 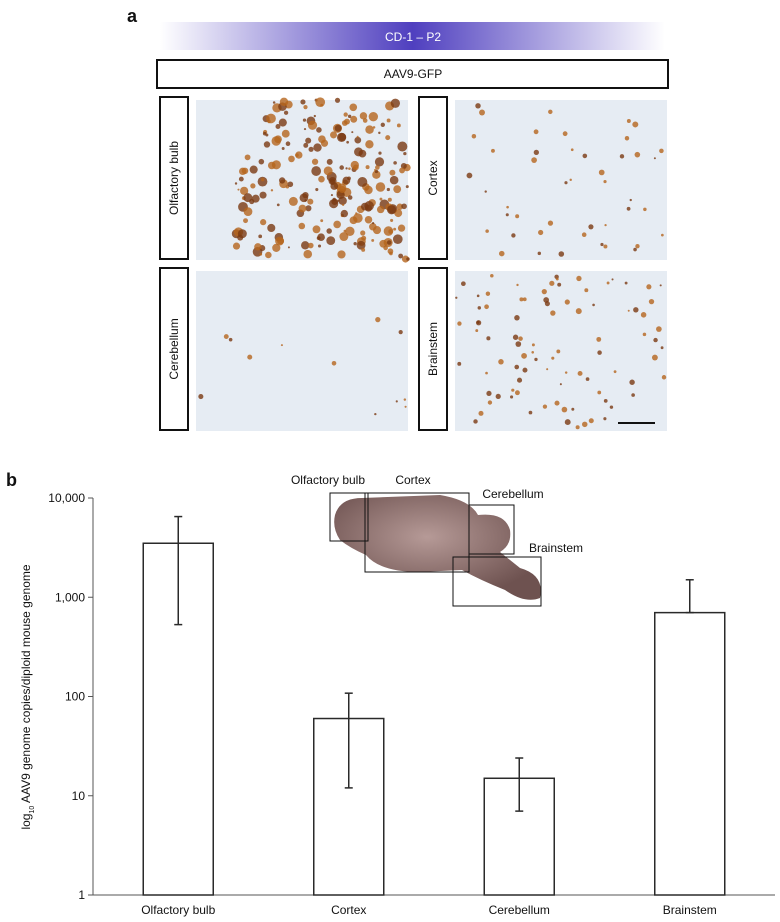 What do you see at coordinates (79, 796) in the screenshot?
I see `y-tick-label: 10` at bounding box center [79, 796].